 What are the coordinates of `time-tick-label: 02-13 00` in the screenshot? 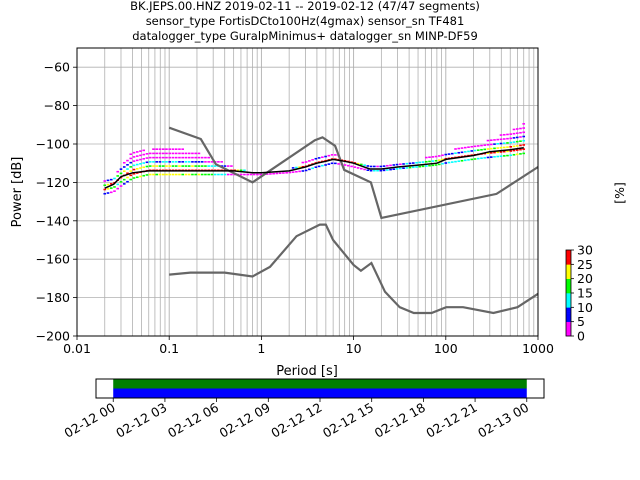 It's located at (503, 420).